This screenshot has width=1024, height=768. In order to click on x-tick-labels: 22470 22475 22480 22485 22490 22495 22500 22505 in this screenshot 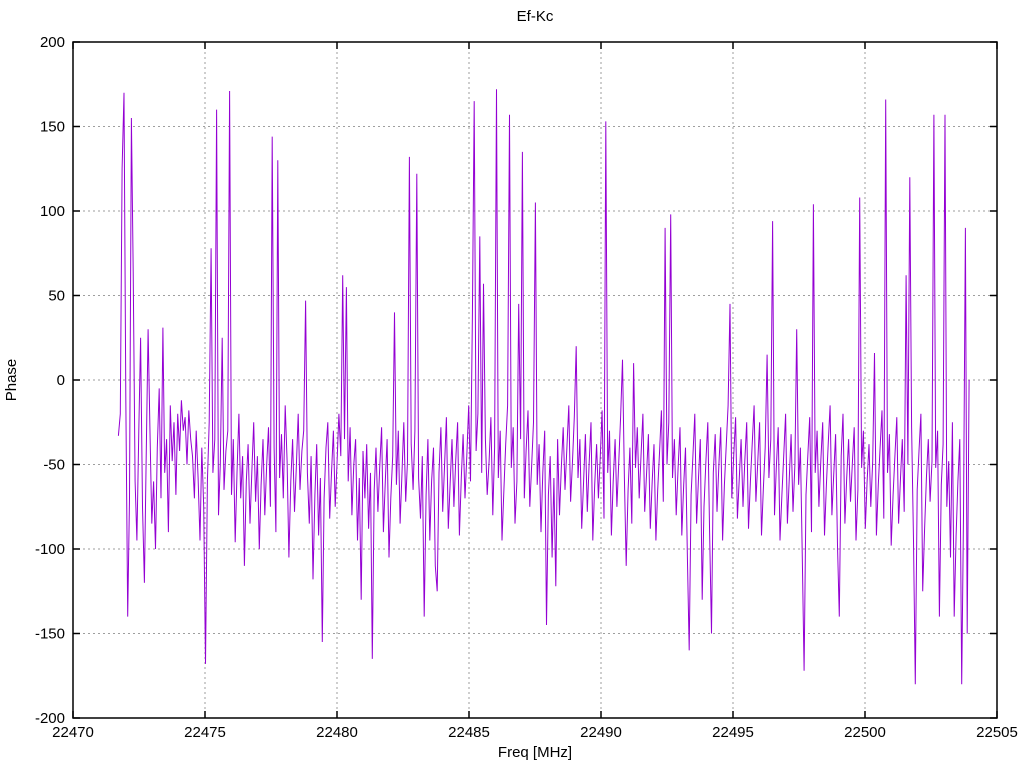, I will do `click(535, 732)`.